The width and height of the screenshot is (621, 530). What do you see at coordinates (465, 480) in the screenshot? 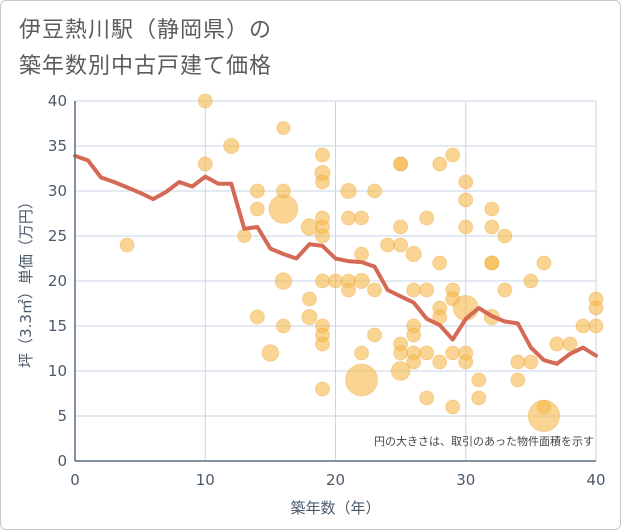
I see `x-tick-label: 30` at bounding box center [465, 480].